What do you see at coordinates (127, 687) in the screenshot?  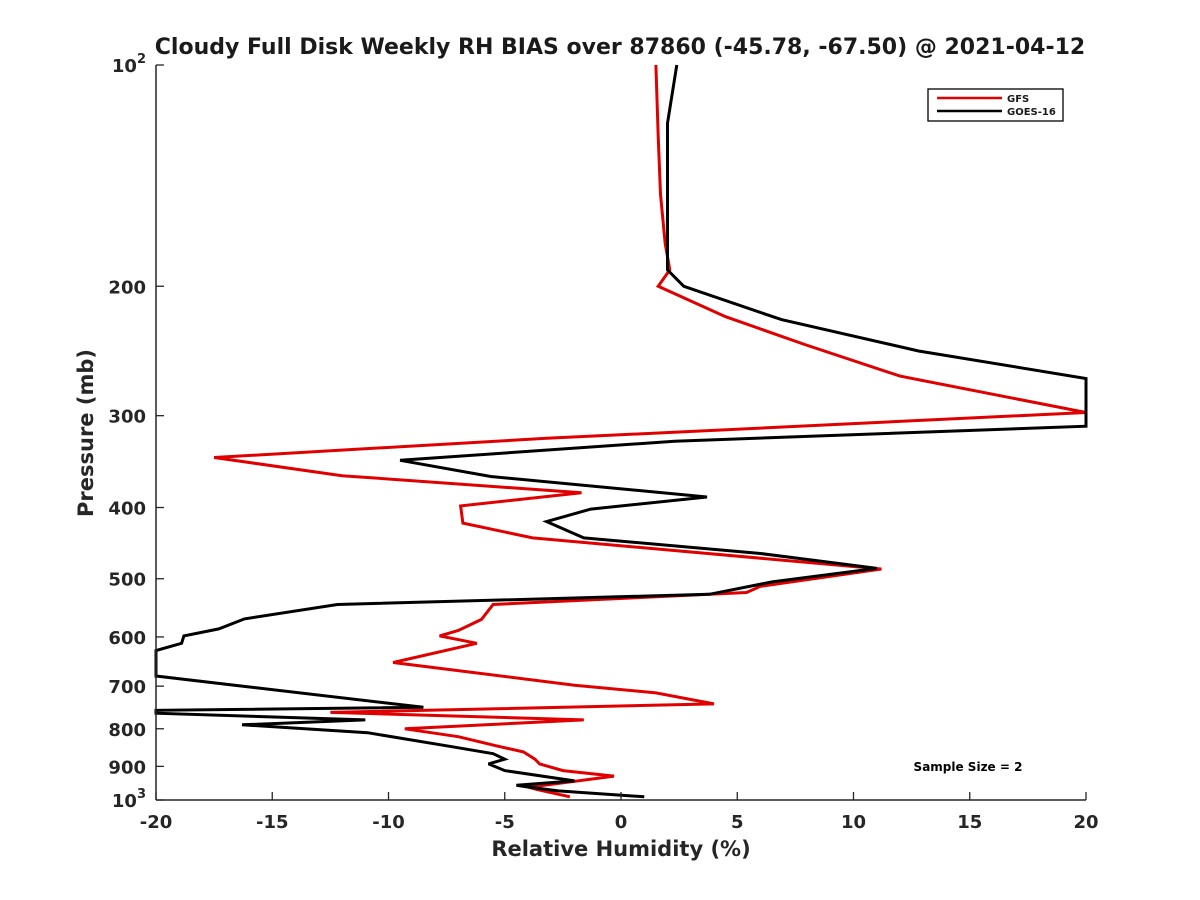 I see `y-tick-label: 700` at bounding box center [127, 687].